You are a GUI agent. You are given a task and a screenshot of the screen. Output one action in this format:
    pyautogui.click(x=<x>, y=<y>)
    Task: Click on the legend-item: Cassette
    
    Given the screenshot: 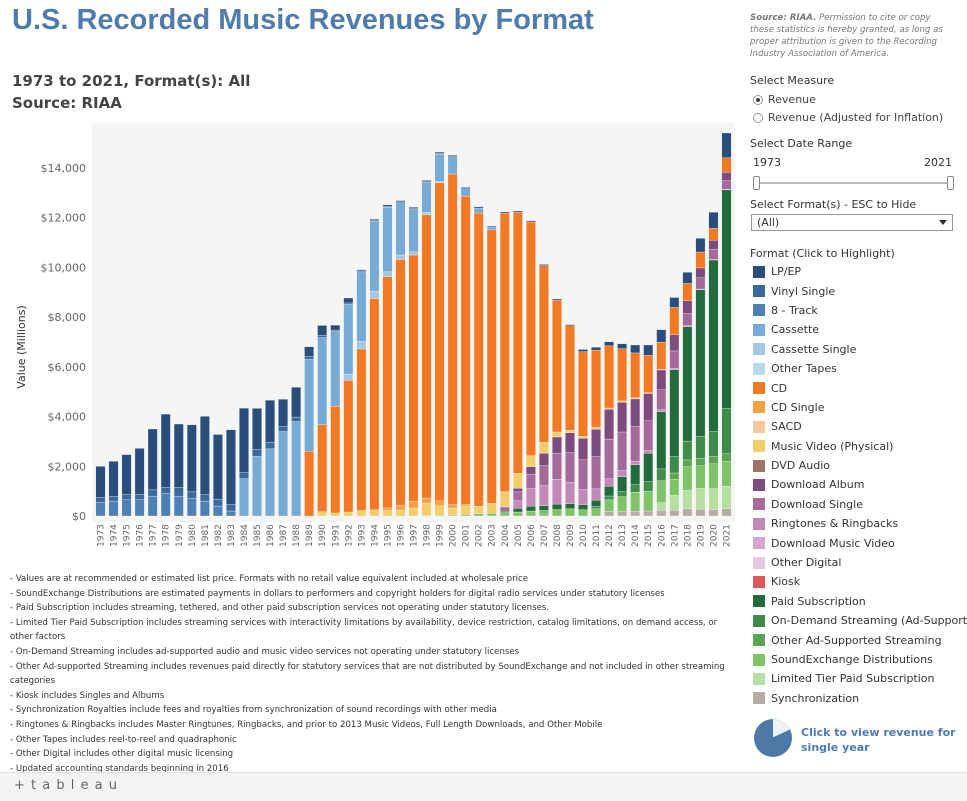 What is the action you would take?
    pyautogui.click(x=860, y=329)
    